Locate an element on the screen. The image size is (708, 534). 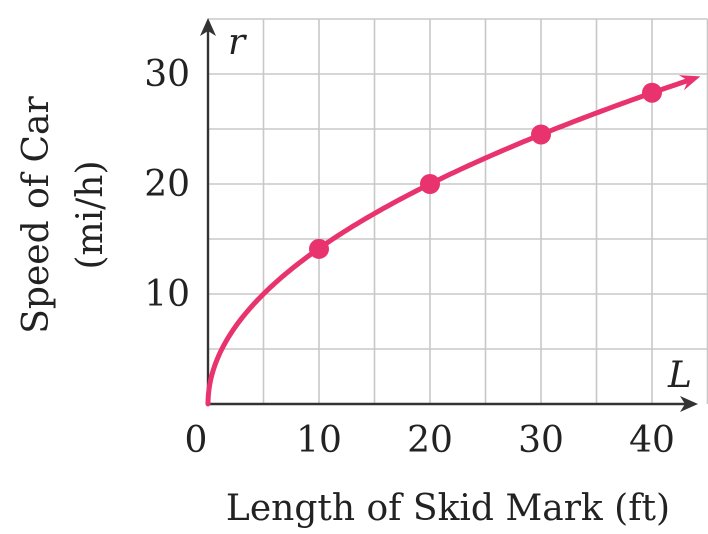
y-tick-label: 30 is located at coordinates (167, 74).